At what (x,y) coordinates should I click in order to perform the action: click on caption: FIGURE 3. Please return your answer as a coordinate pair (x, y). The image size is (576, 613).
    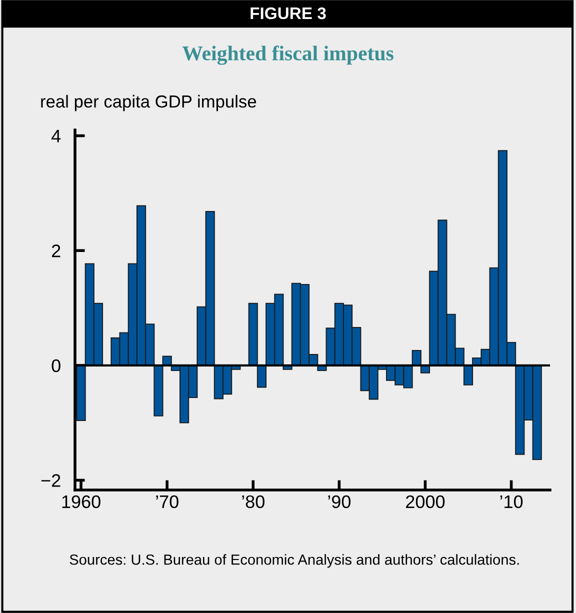
    Looking at the image, I should click on (288, 13).